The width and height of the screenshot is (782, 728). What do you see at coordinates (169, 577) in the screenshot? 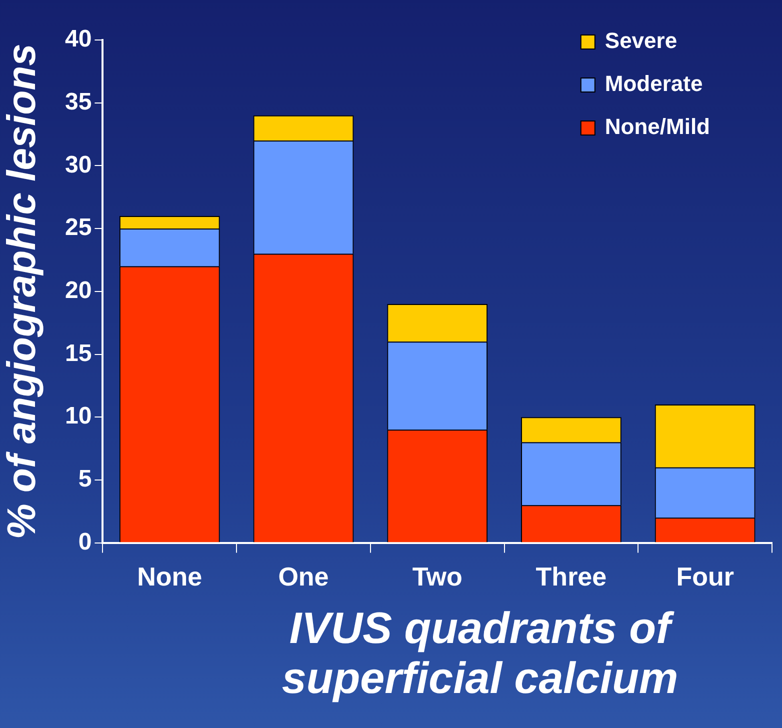
I see `x-tick-label: None` at bounding box center [169, 577].